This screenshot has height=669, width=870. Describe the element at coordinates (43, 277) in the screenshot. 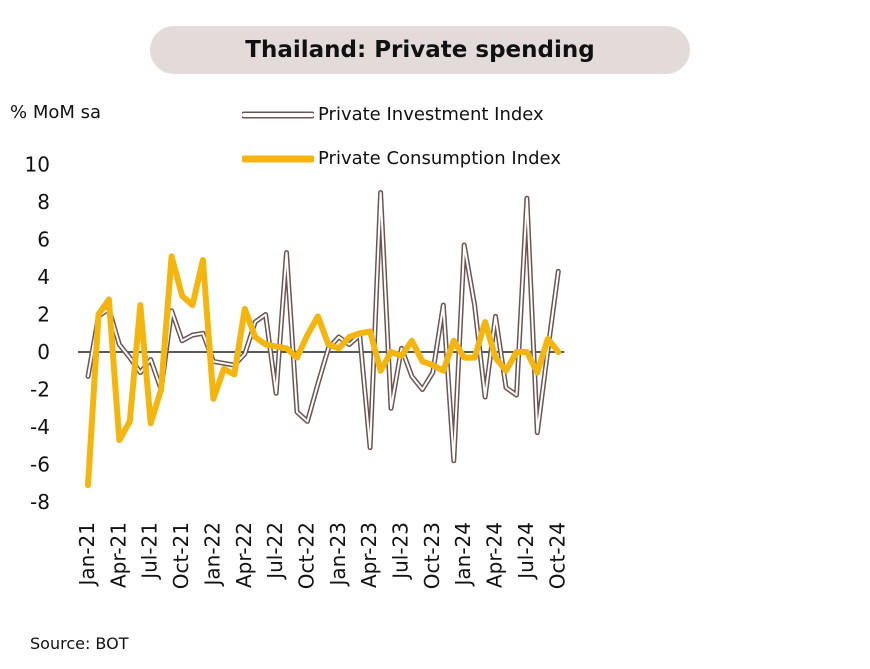

I see `y-tick-label: 4` at that location.